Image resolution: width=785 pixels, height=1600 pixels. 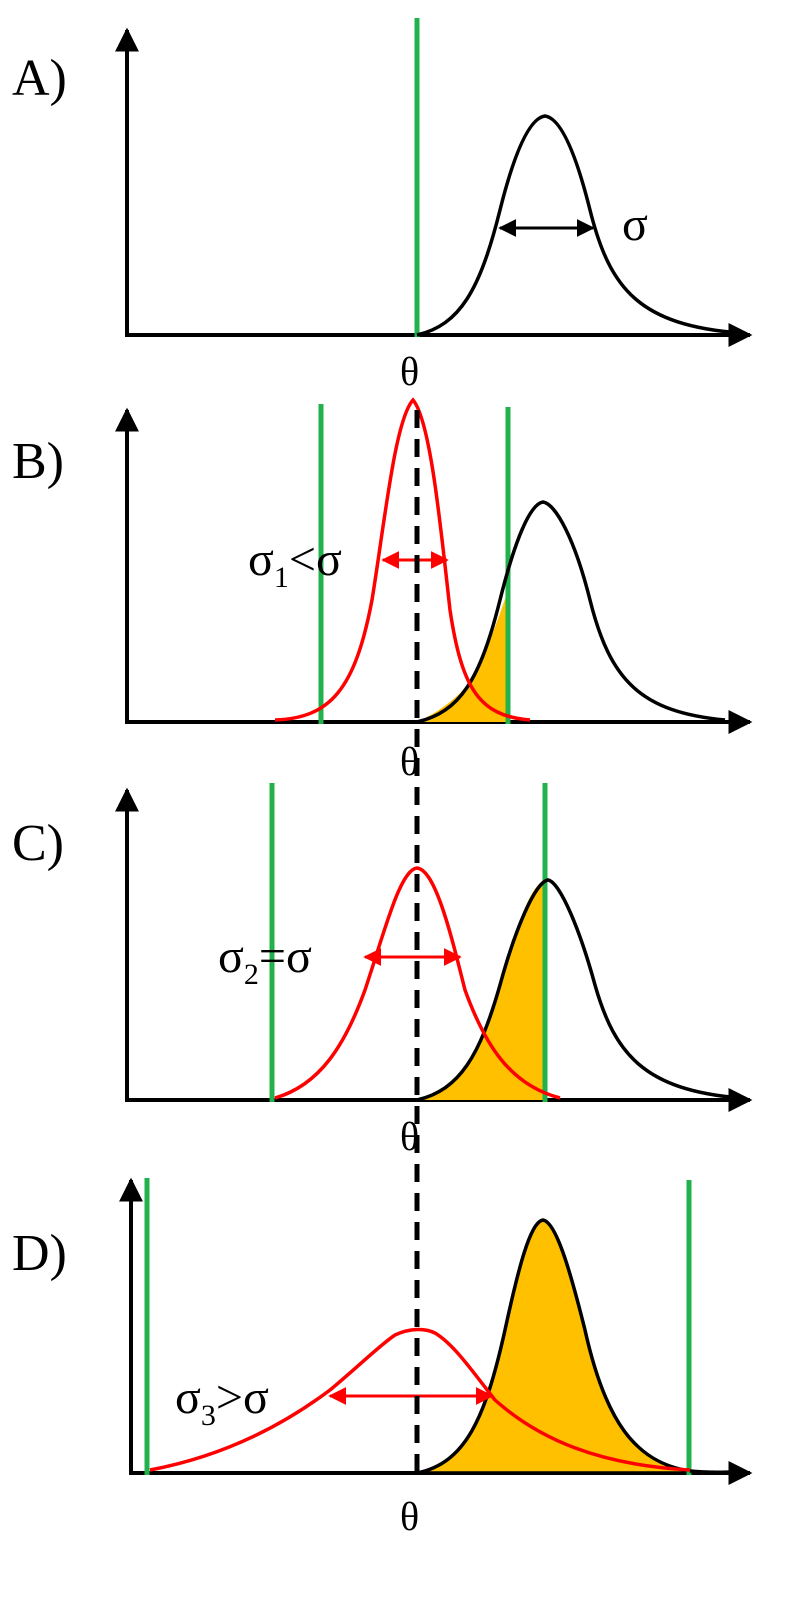 What do you see at coordinates (315, 559) in the screenshot?
I see `panel-b-sigma-rest: <σ` at bounding box center [315, 559].